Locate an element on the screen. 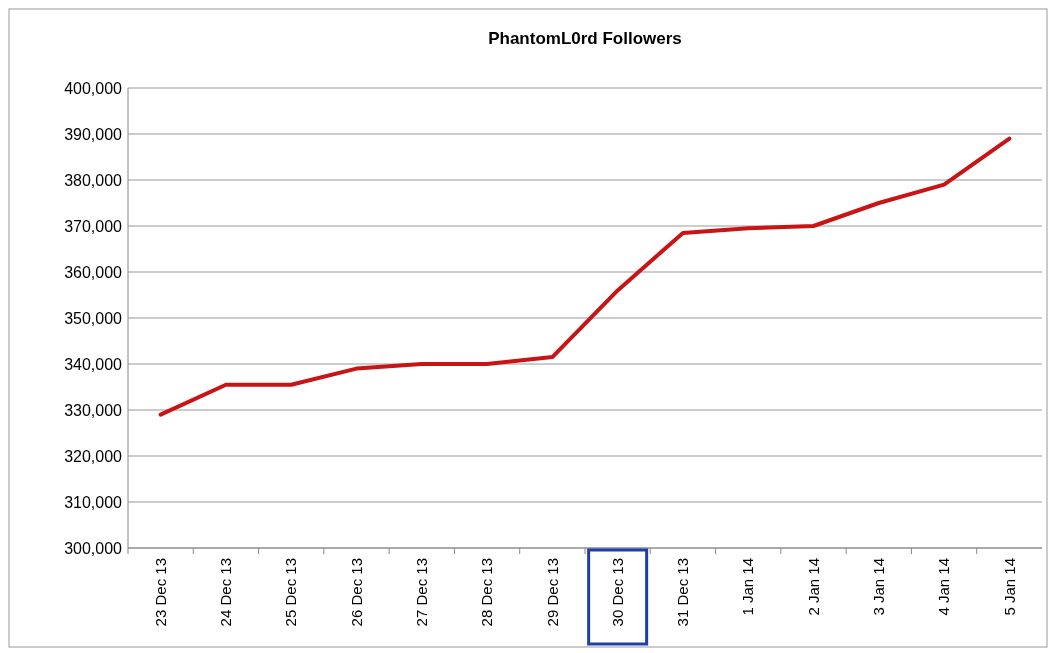  y-tick-label: 350,000 is located at coordinates (93, 318).